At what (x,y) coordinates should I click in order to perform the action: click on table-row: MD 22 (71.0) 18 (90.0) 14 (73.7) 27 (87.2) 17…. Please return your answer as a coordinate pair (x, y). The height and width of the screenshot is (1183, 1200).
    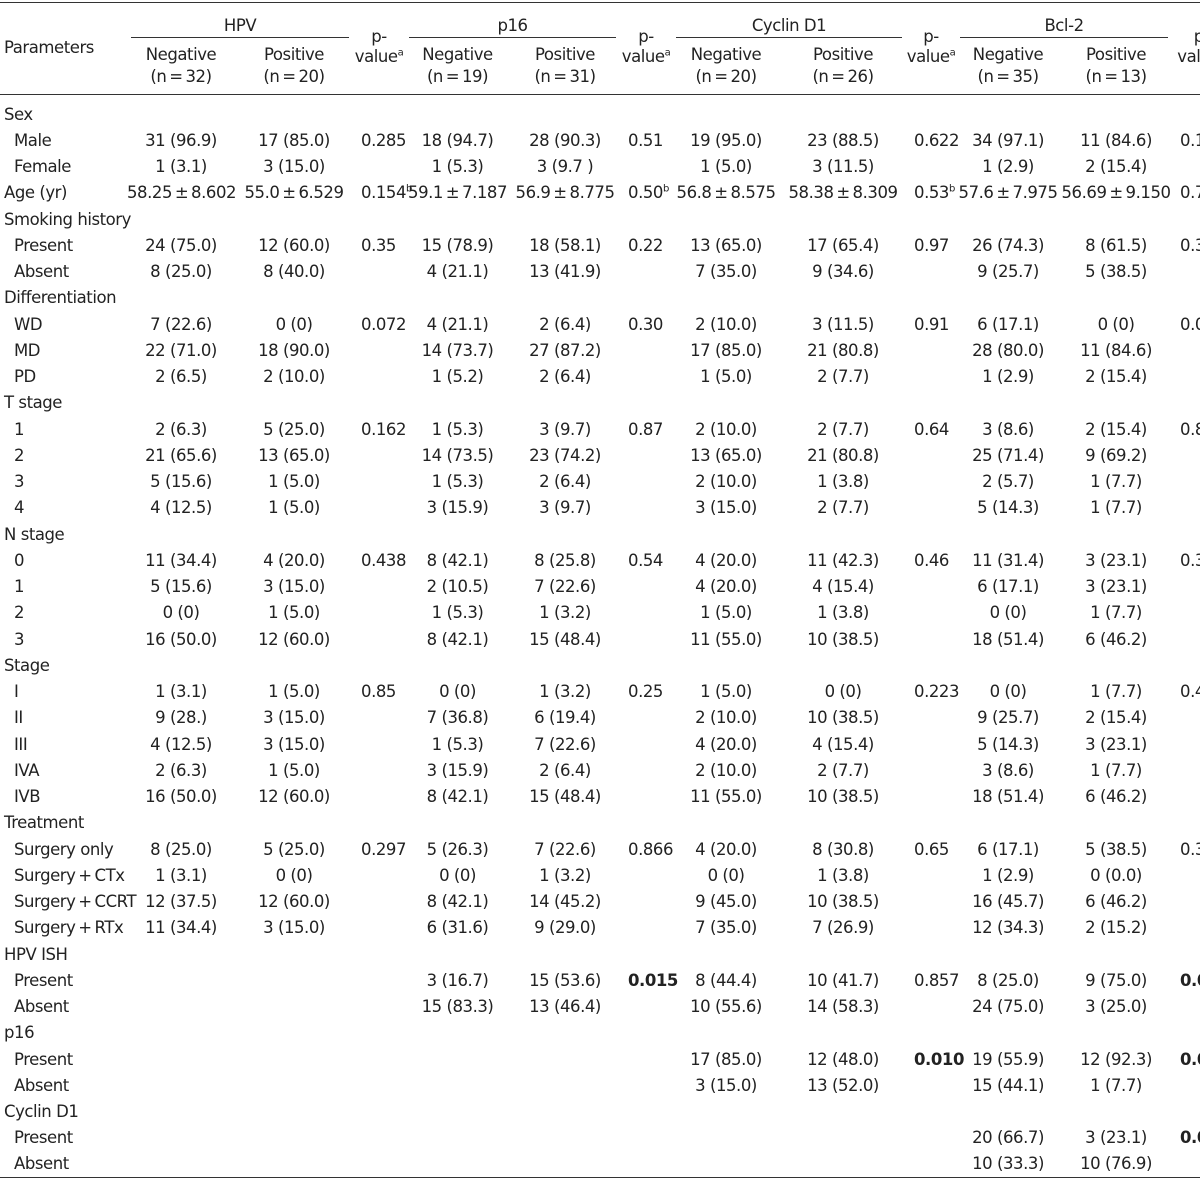
    Looking at the image, I should click on (600, 350).